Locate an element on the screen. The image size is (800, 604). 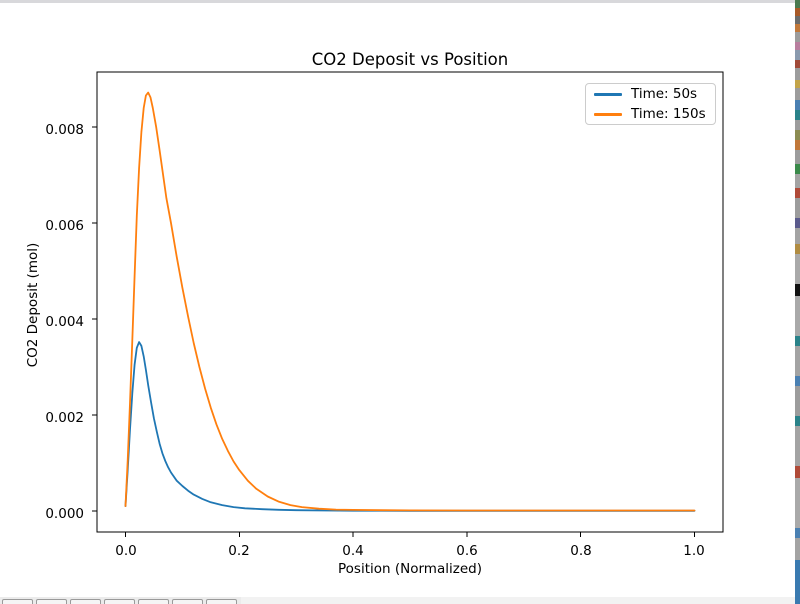
x-tick-label: 0.2 is located at coordinates (239, 551).